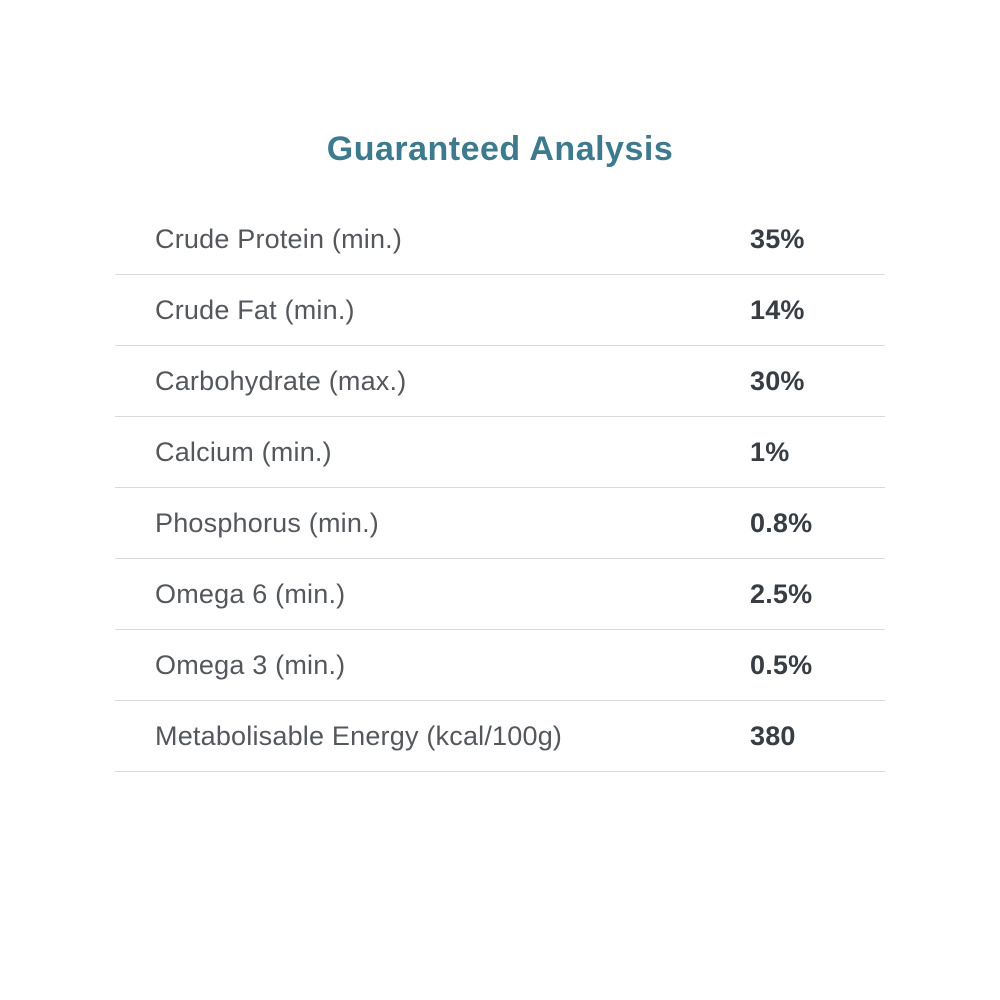  What do you see at coordinates (777, 238) in the screenshot?
I see `row-value: 35%` at bounding box center [777, 238].